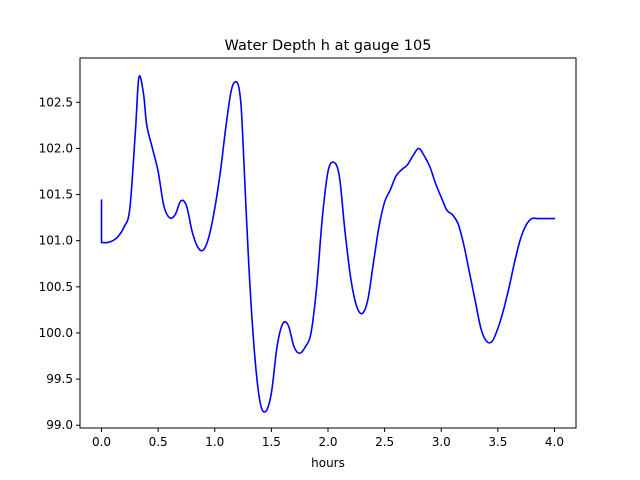 Image resolution: width=640 pixels, height=480 pixels. What do you see at coordinates (56, 195) in the screenshot?
I see `y-tick-label: 101.5` at bounding box center [56, 195].